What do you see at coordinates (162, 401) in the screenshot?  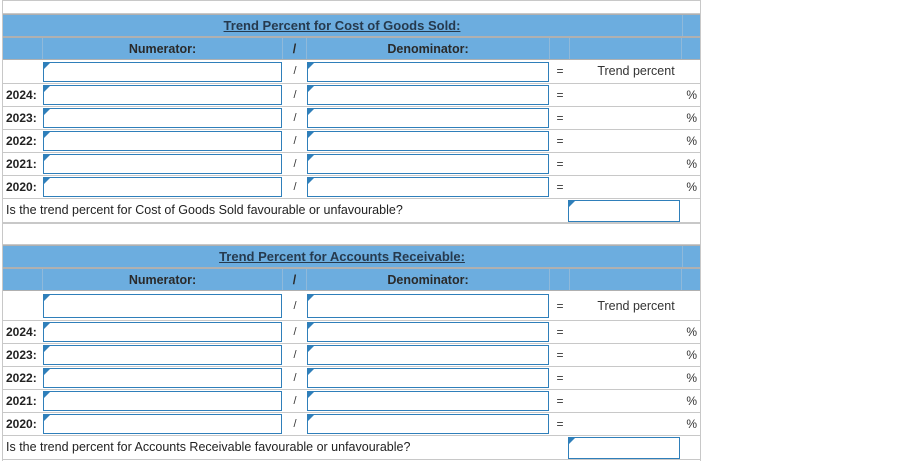 I see `ar-2021-numerator-input` at bounding box center [162, 401].